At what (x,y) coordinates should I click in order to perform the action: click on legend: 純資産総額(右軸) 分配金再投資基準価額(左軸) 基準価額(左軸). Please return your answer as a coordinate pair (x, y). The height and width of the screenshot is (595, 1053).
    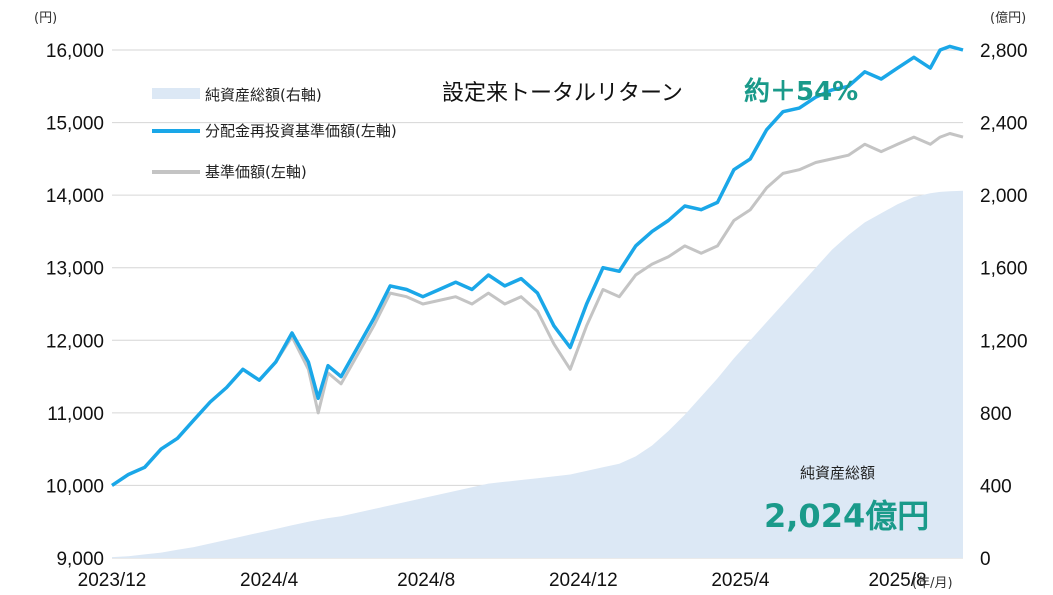
    Looking at the image, I should click on (274, 133).